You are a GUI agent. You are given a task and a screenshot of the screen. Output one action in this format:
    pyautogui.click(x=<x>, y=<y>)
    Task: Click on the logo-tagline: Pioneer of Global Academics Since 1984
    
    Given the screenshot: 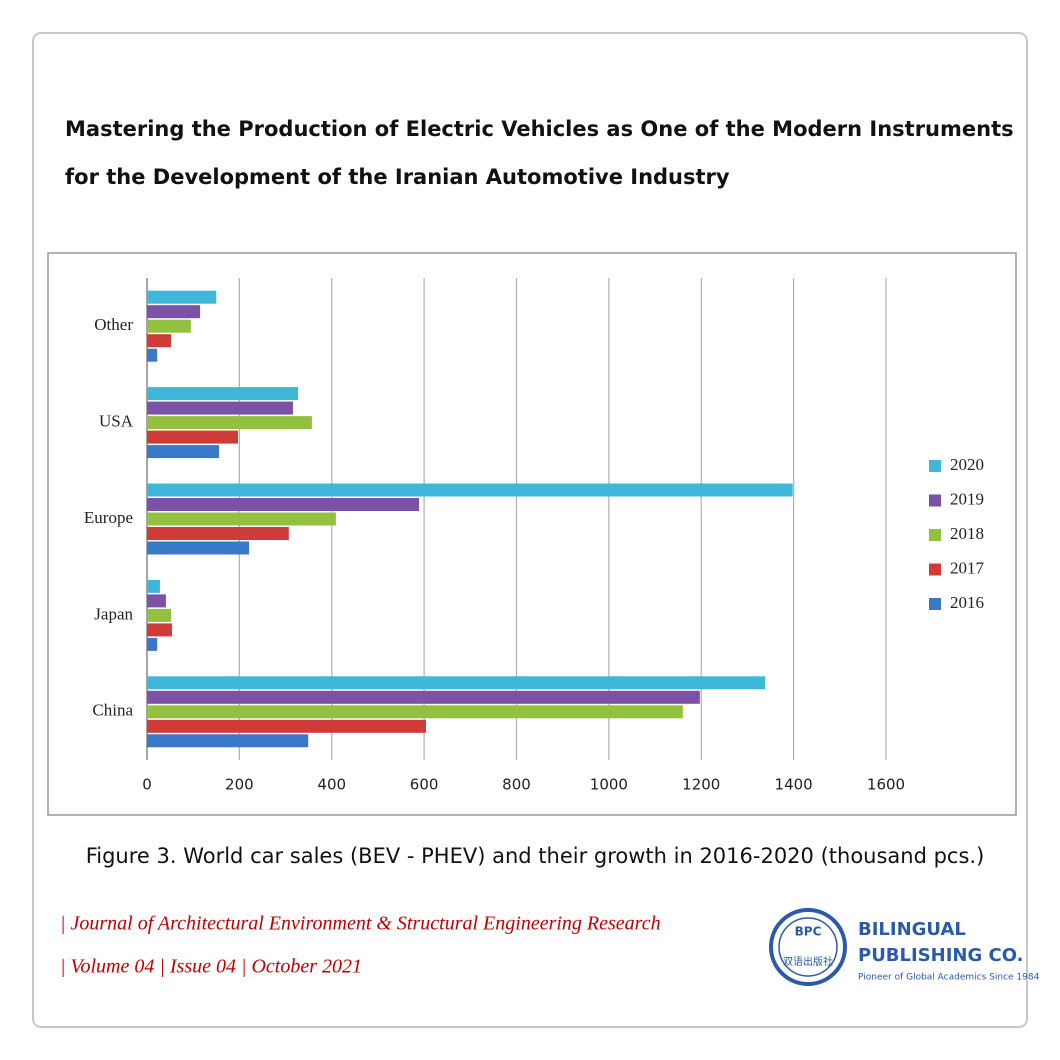 What is the action you would take?
    pyautogui.click(x=949, y=978)
    